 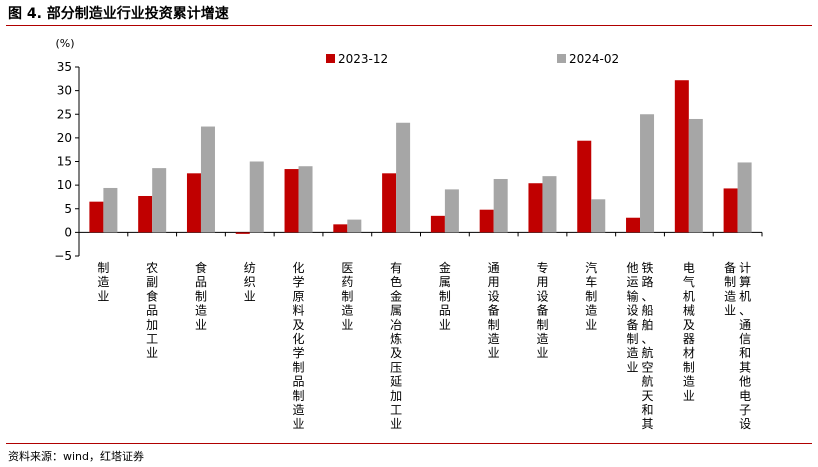 What do you see at coordinates (64, 162) in the screenshot?
I see `y-tick-label: 15` at bounding box center [64, 162].